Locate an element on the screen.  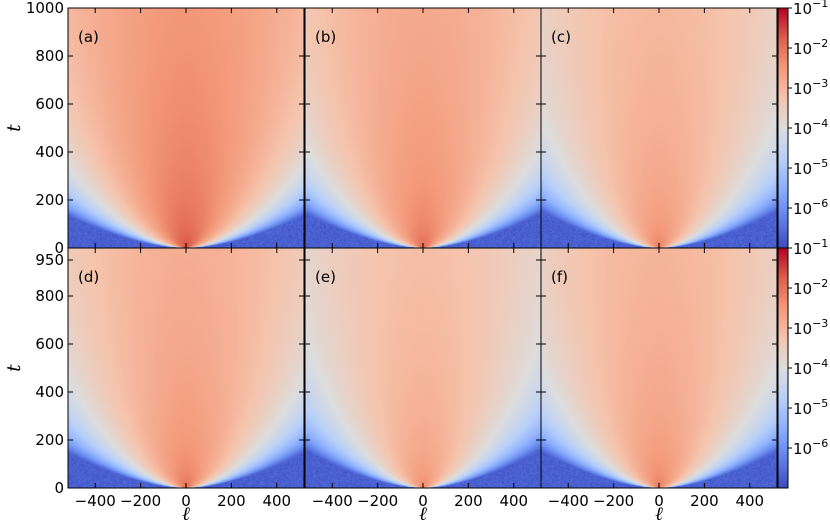
colorbar-row-1: 10−110−210−310−410−510−6 is located at coordinates (802, 124).